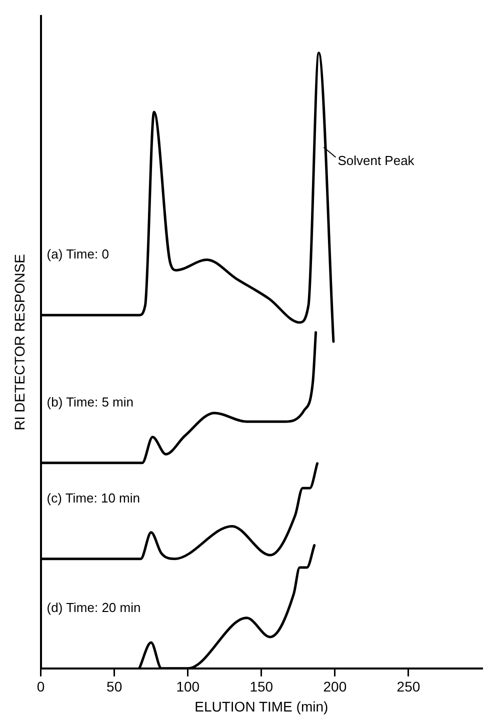  Describe the element at coordinates (261, 706) in the screenshot. I see `x-axis-title: ELUTION TIME (min)` at that location.